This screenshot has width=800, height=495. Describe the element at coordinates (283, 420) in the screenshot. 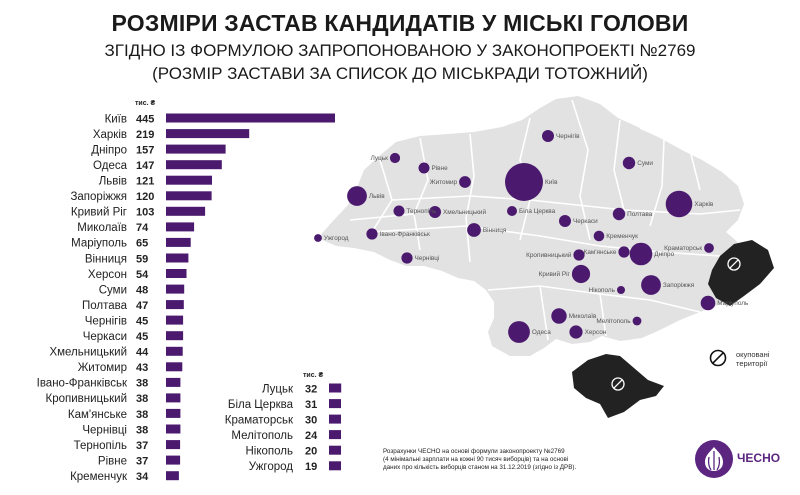

I see `bar-row: Краматорськ 30` at that location.